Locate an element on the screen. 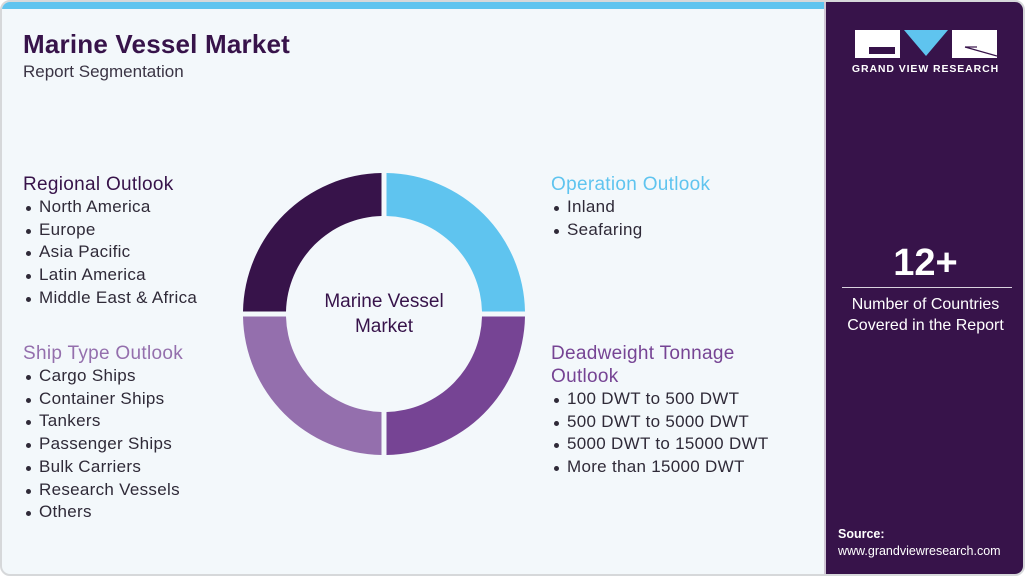  regional-outlook-heading: Regional Outlook is located at coordinates (98, 184).